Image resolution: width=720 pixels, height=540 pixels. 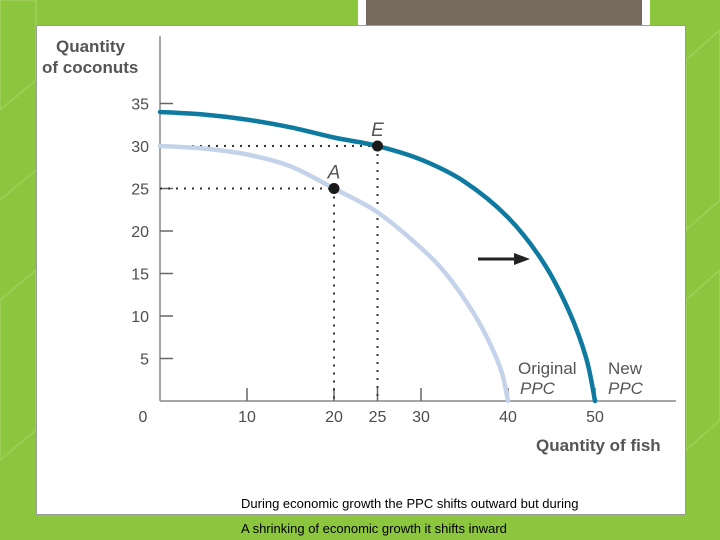 What do you see at coordinates (152, 233) in the screenshot?
I see `y-ticks: 5 10 15 20 25 30 35` at bounding box center [152, 233].